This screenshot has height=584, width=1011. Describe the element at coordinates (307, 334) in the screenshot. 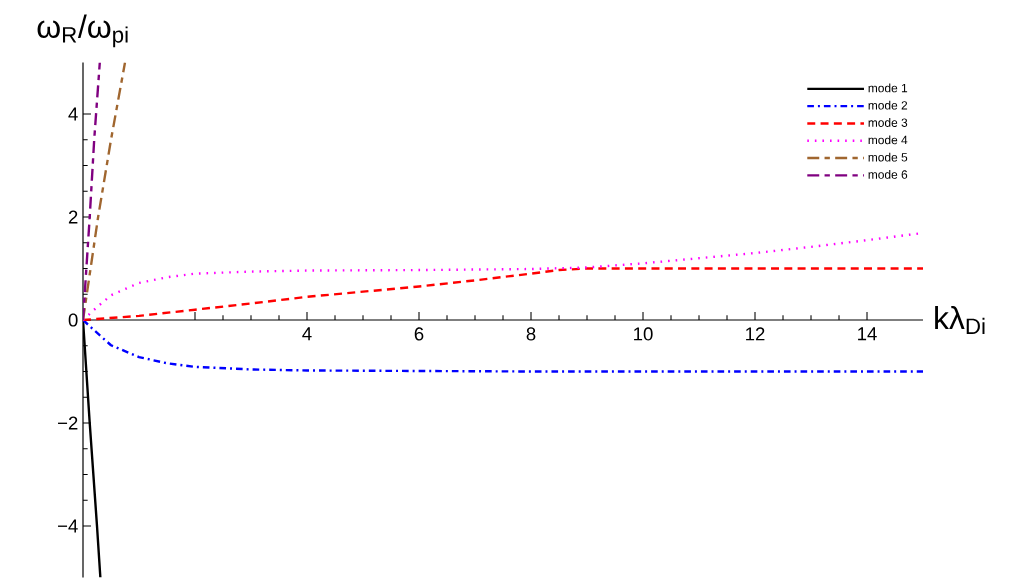

I see `x-tick-label: 4` at that location.